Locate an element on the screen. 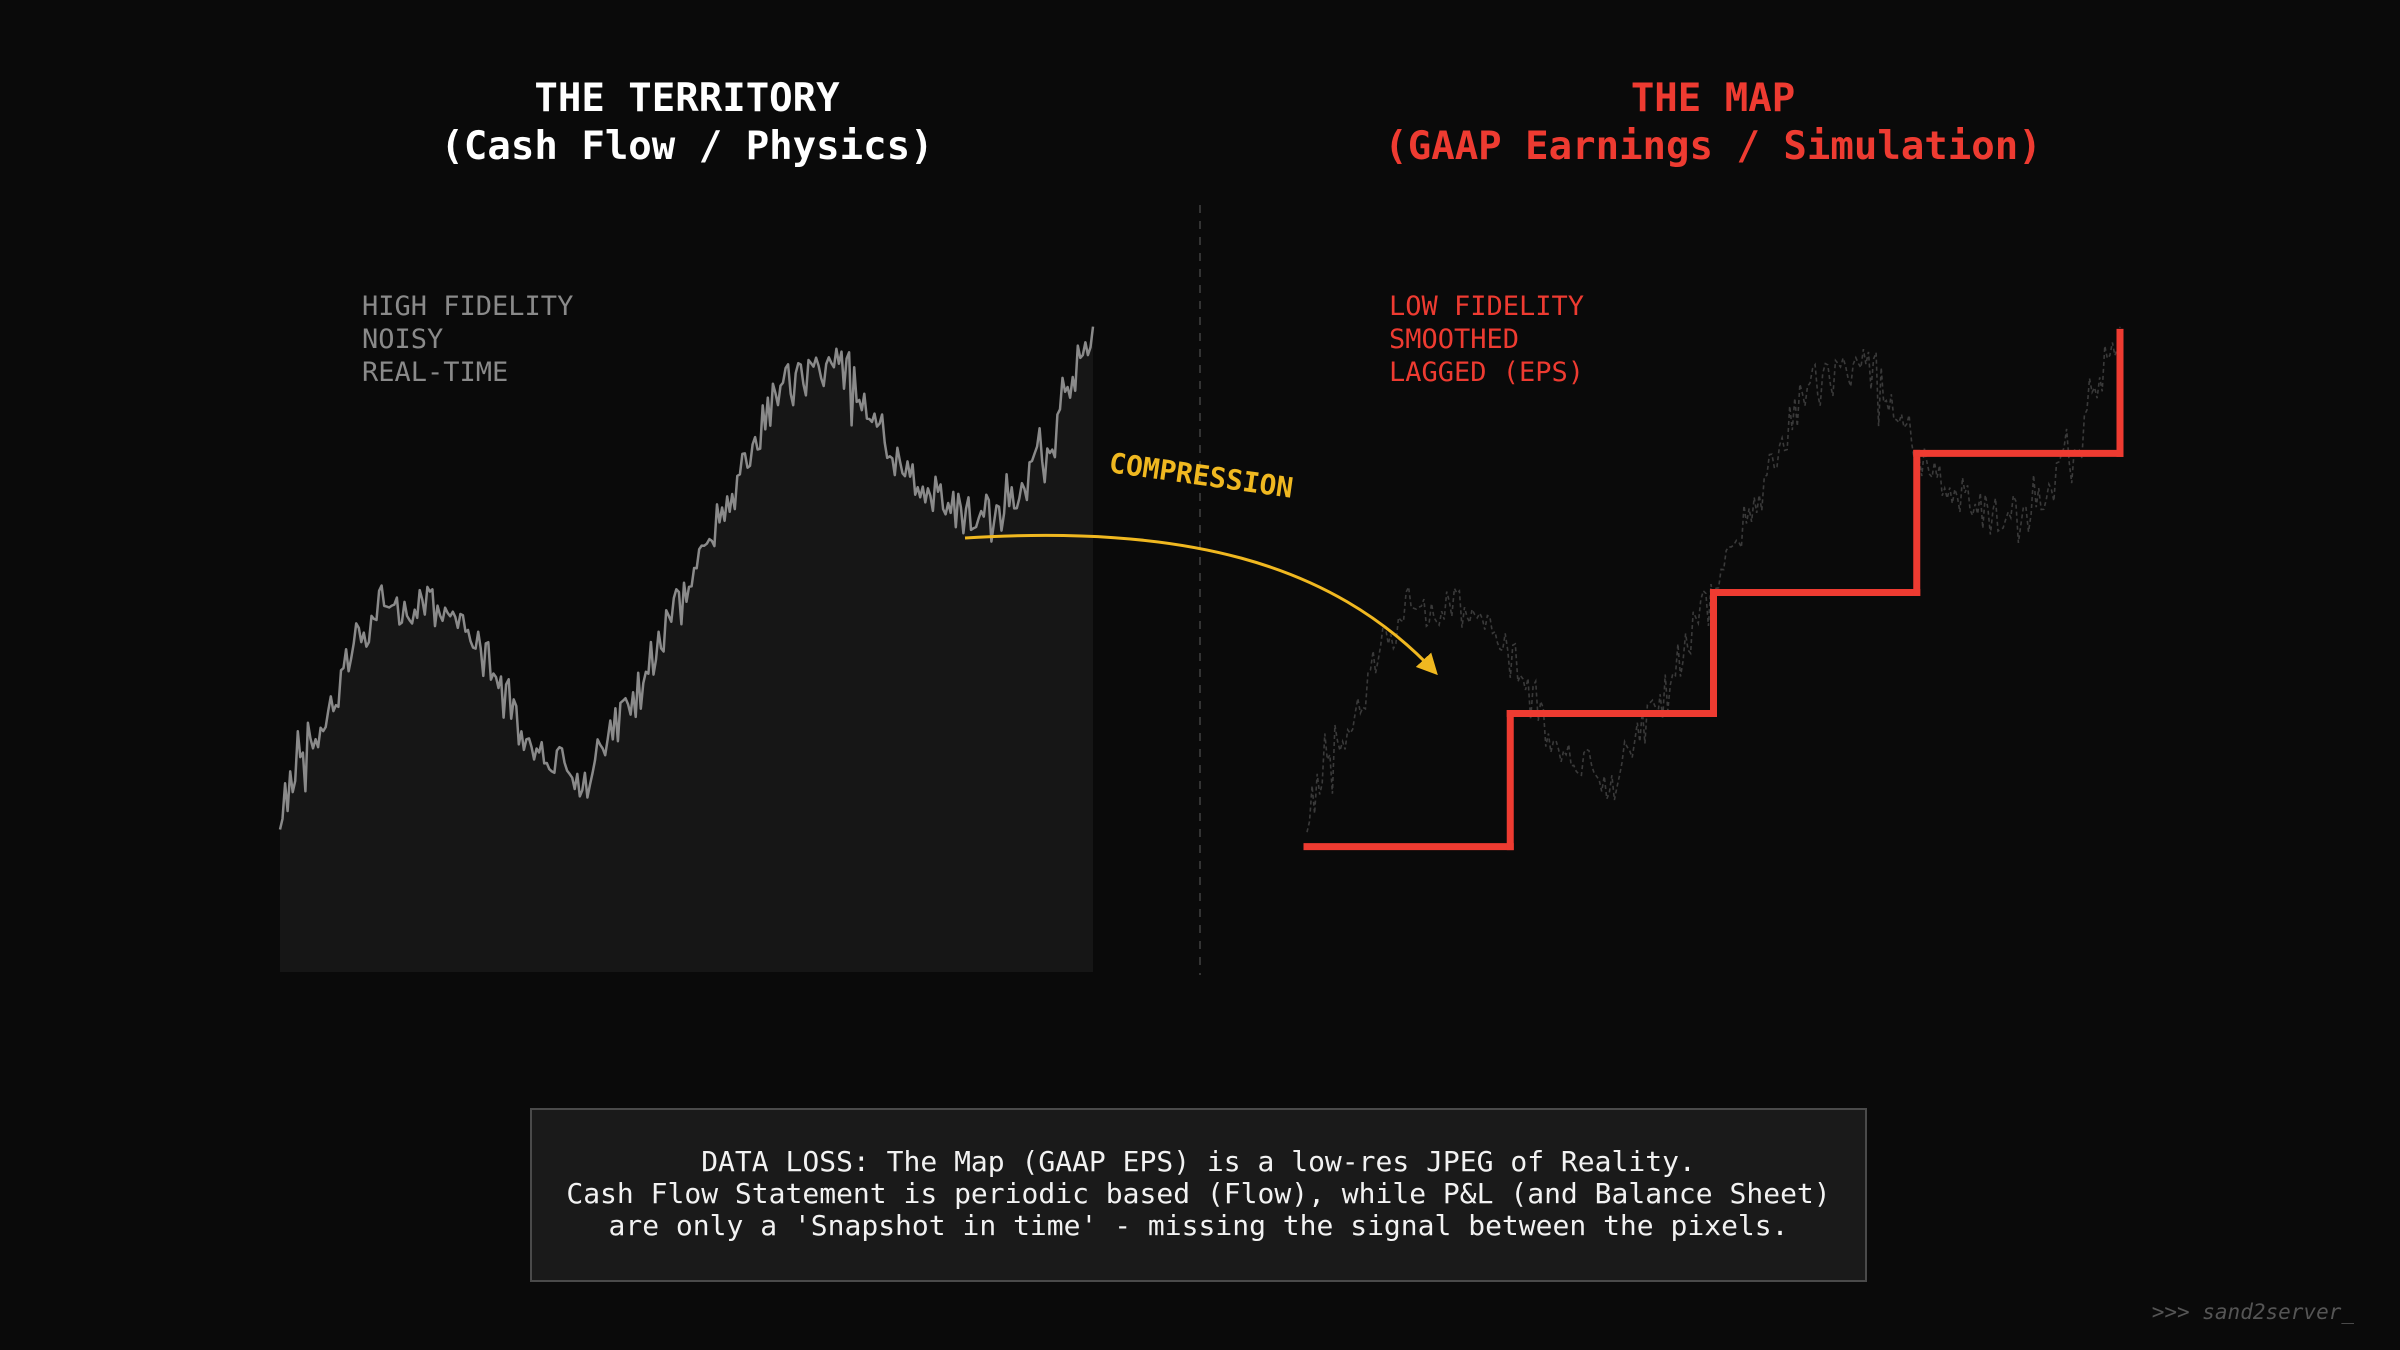  map-label: LAGGED (EPS) is located at coordinates (1487, 372).